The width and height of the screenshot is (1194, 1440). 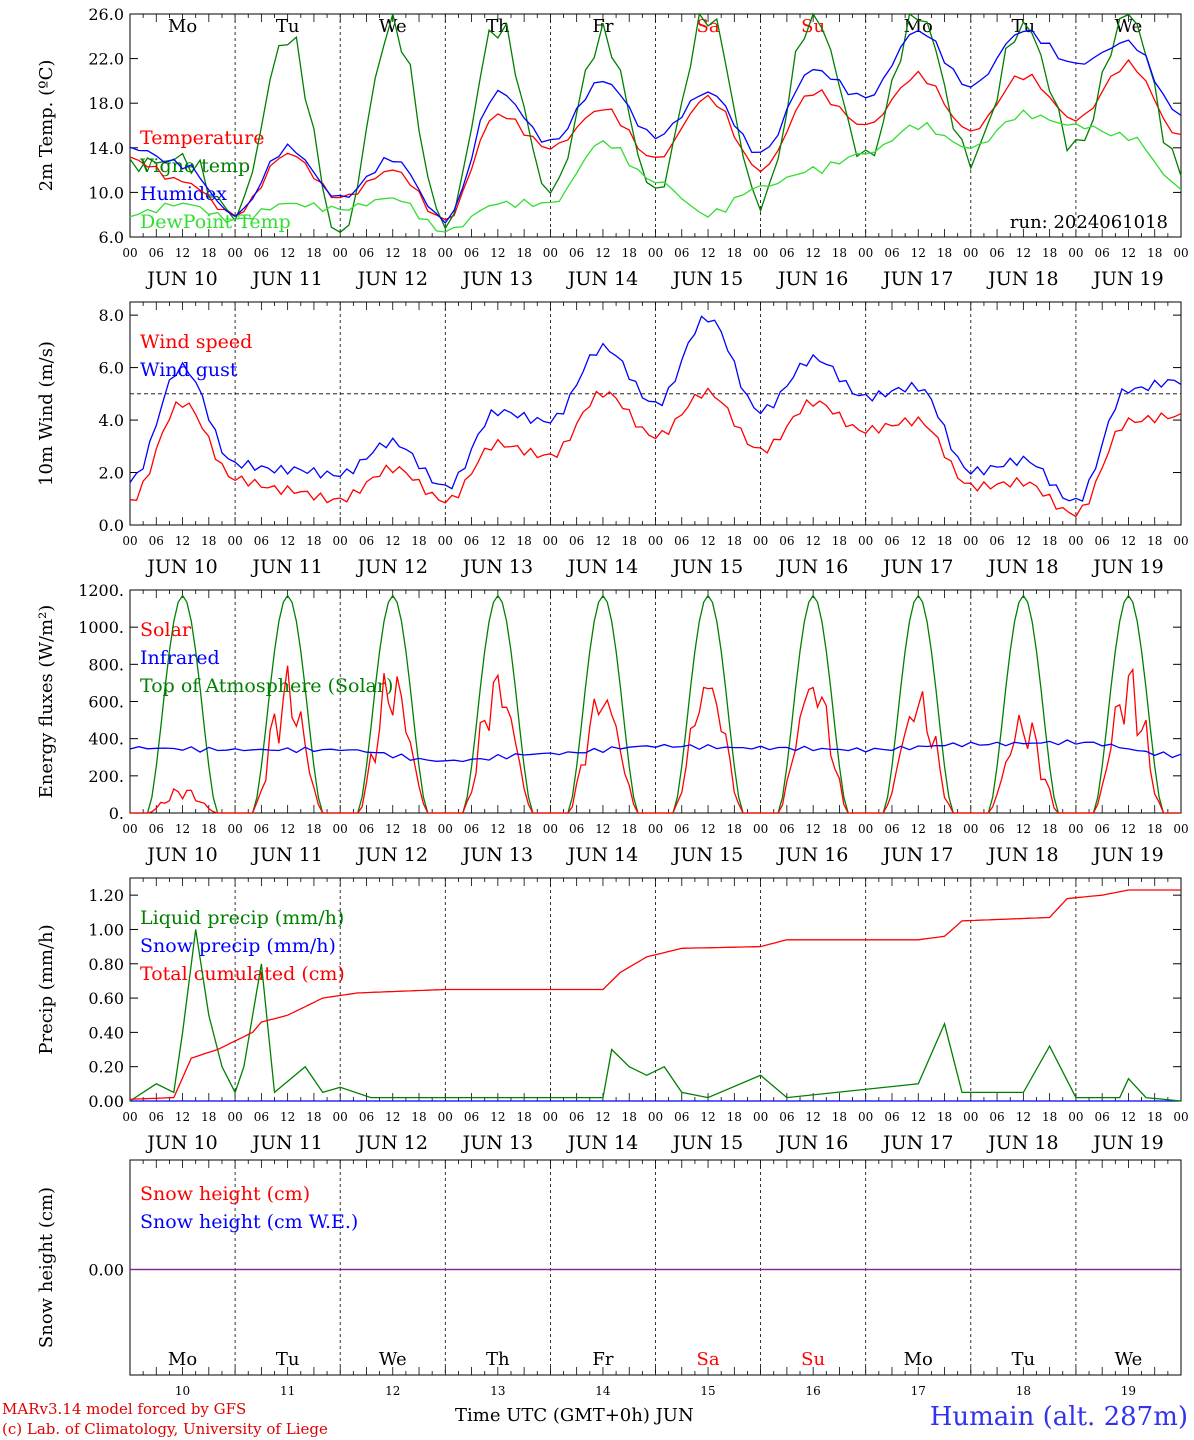 I want to click on date-label: JUN 10, so click(x=181, y=1143).